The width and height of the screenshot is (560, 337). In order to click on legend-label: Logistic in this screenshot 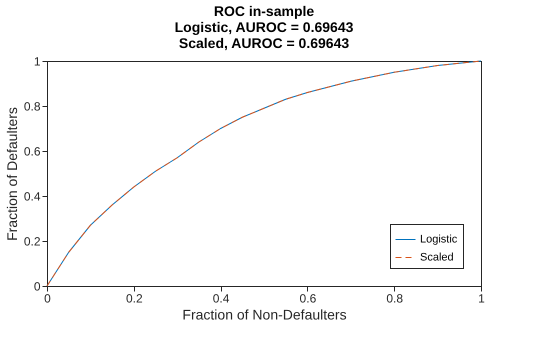, I will do `click(439, 240)`.